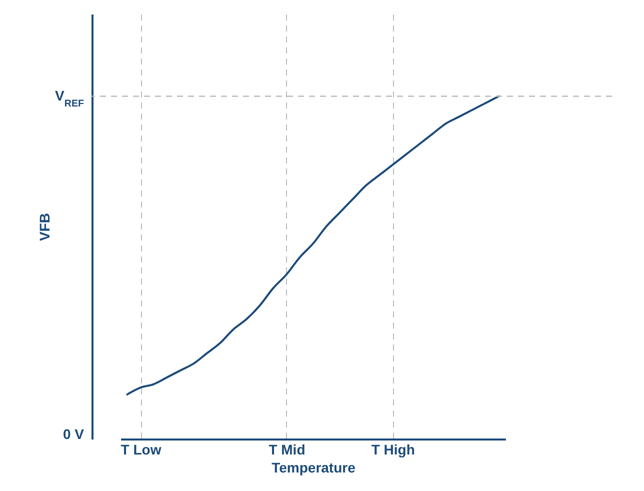 The image size is (644, 491). Describe the element at coordinates (44, 227) in the screenshot. I see `y-axis-title: VFB` at that location.